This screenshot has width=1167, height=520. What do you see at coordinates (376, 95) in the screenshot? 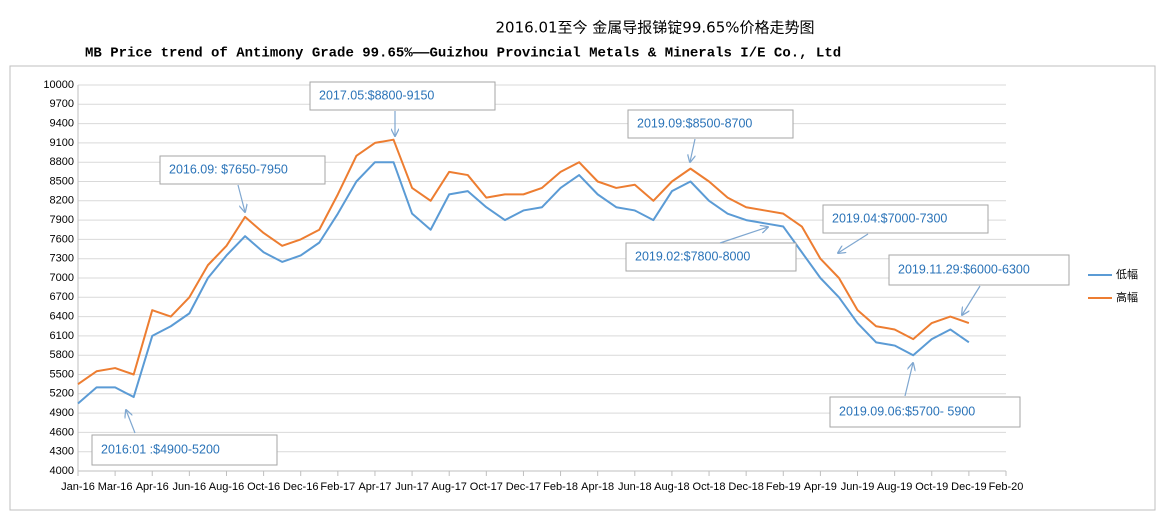
I see `annotation-text: 2017.05:$8800-9150` at bounding box center [376, 95].